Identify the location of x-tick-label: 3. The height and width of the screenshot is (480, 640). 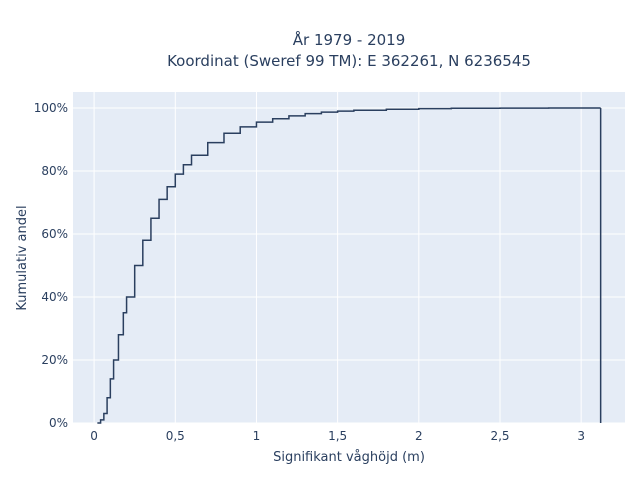
(581, 436).